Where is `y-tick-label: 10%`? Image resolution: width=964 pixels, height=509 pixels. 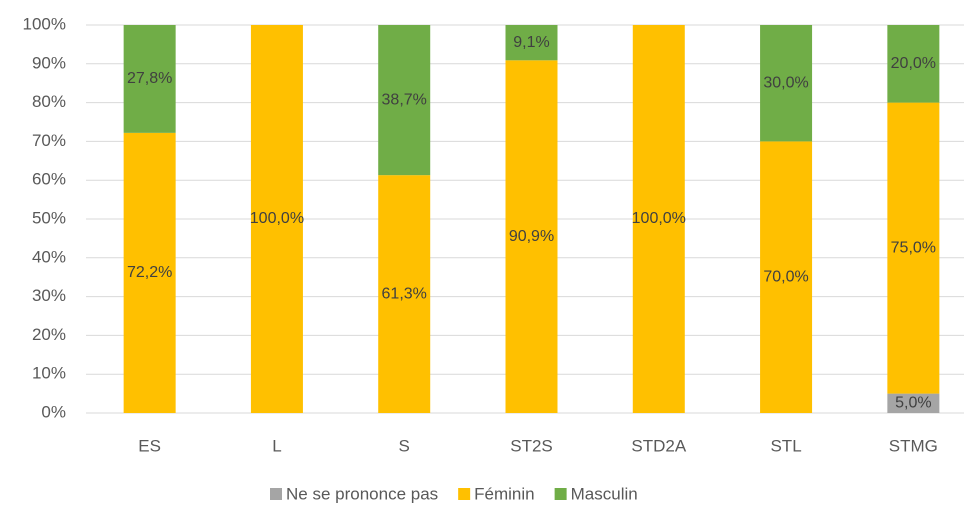
y-tick-label: 10% is located at coordinates (49, 373).